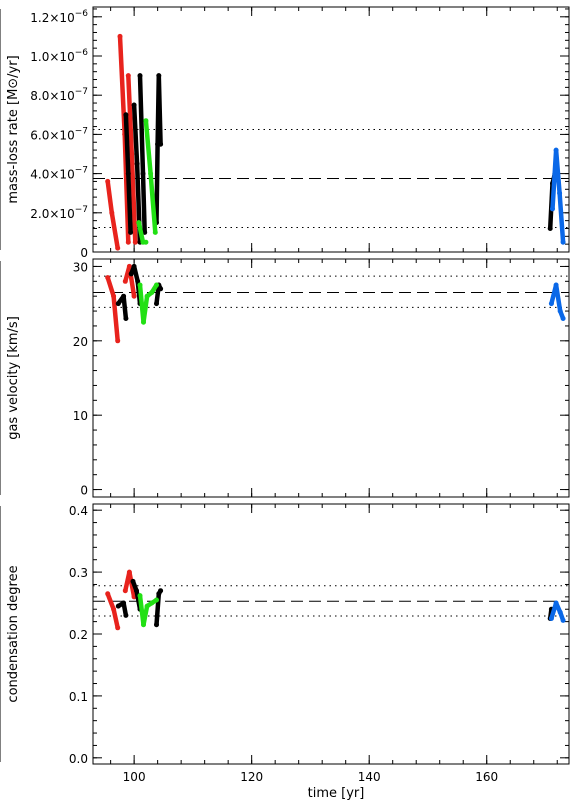 This screenshot has width=571, height=804. I want to click on y-tick-label-1-1: 10, so click(80, 416).